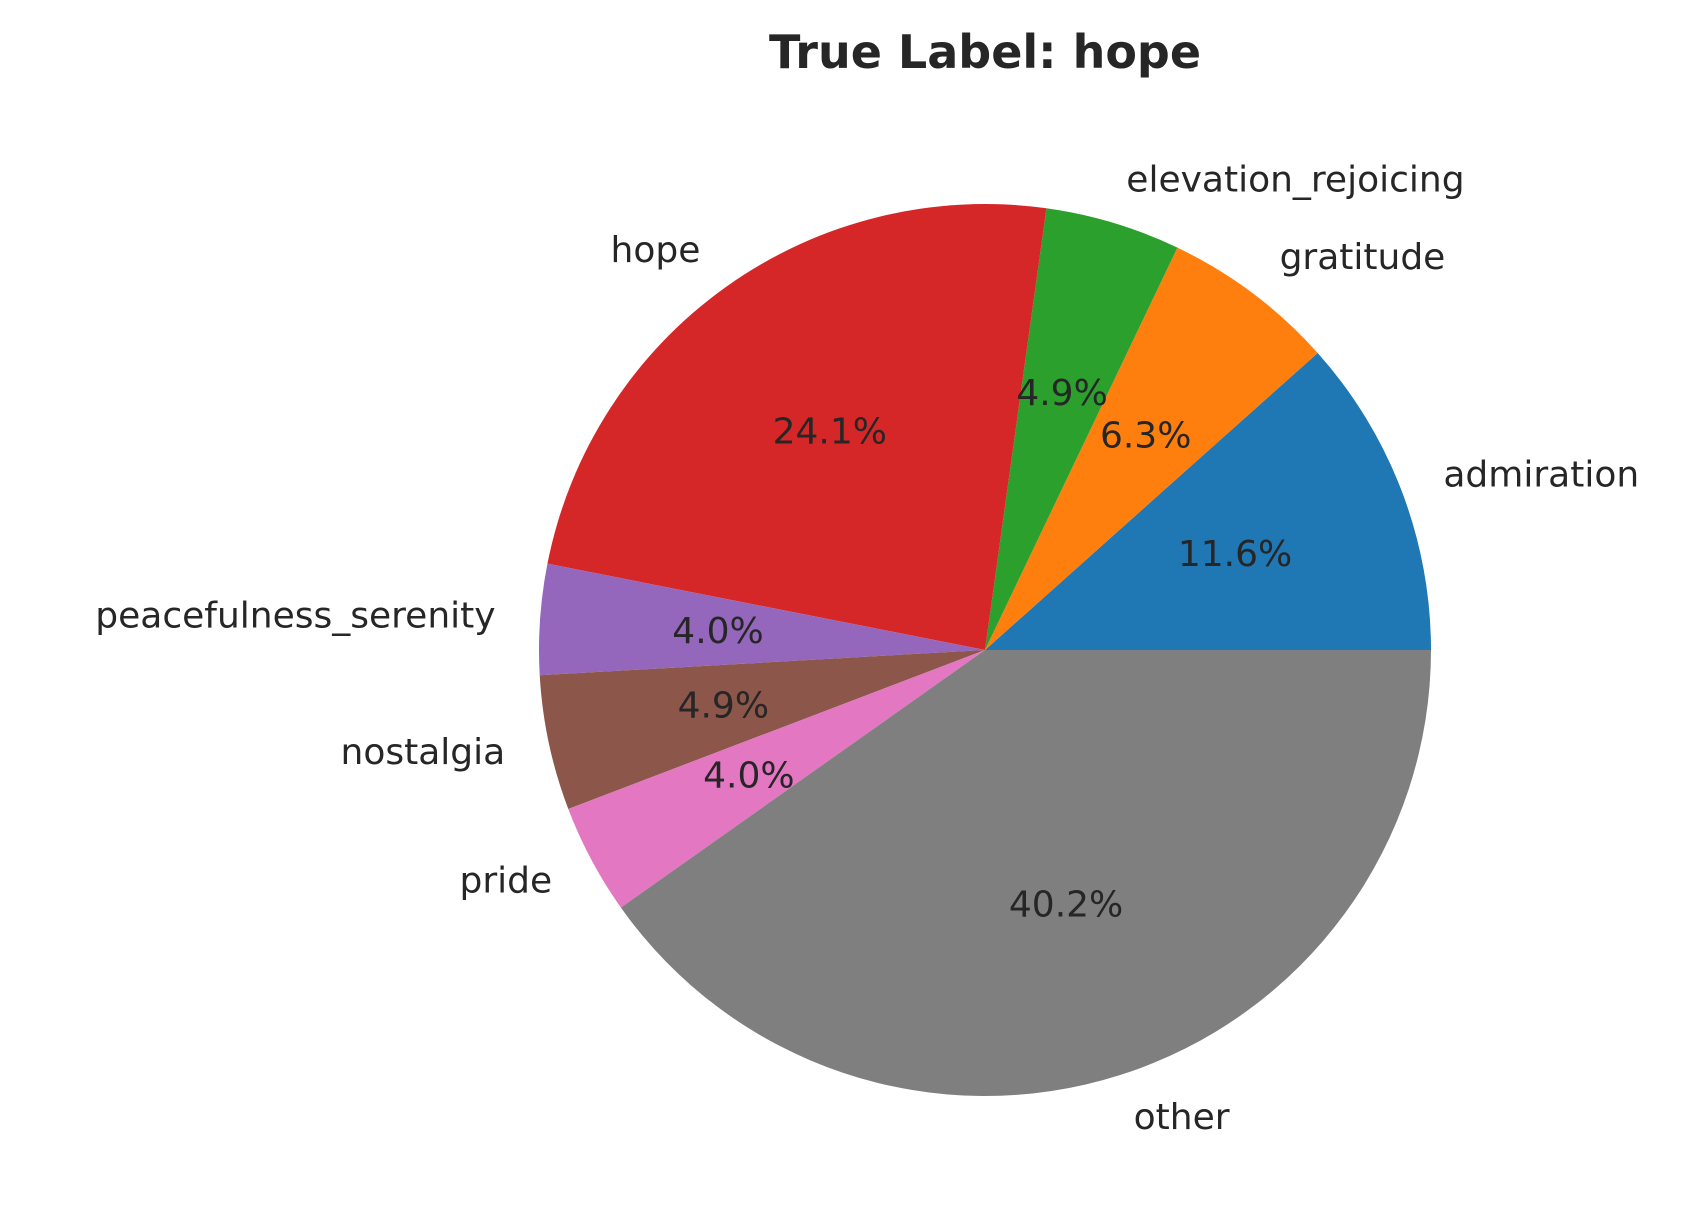  Describe the element at coordinates (1081, 429) in the screenshot. I see `pie-slice-elevation-rejoicing` at that location.